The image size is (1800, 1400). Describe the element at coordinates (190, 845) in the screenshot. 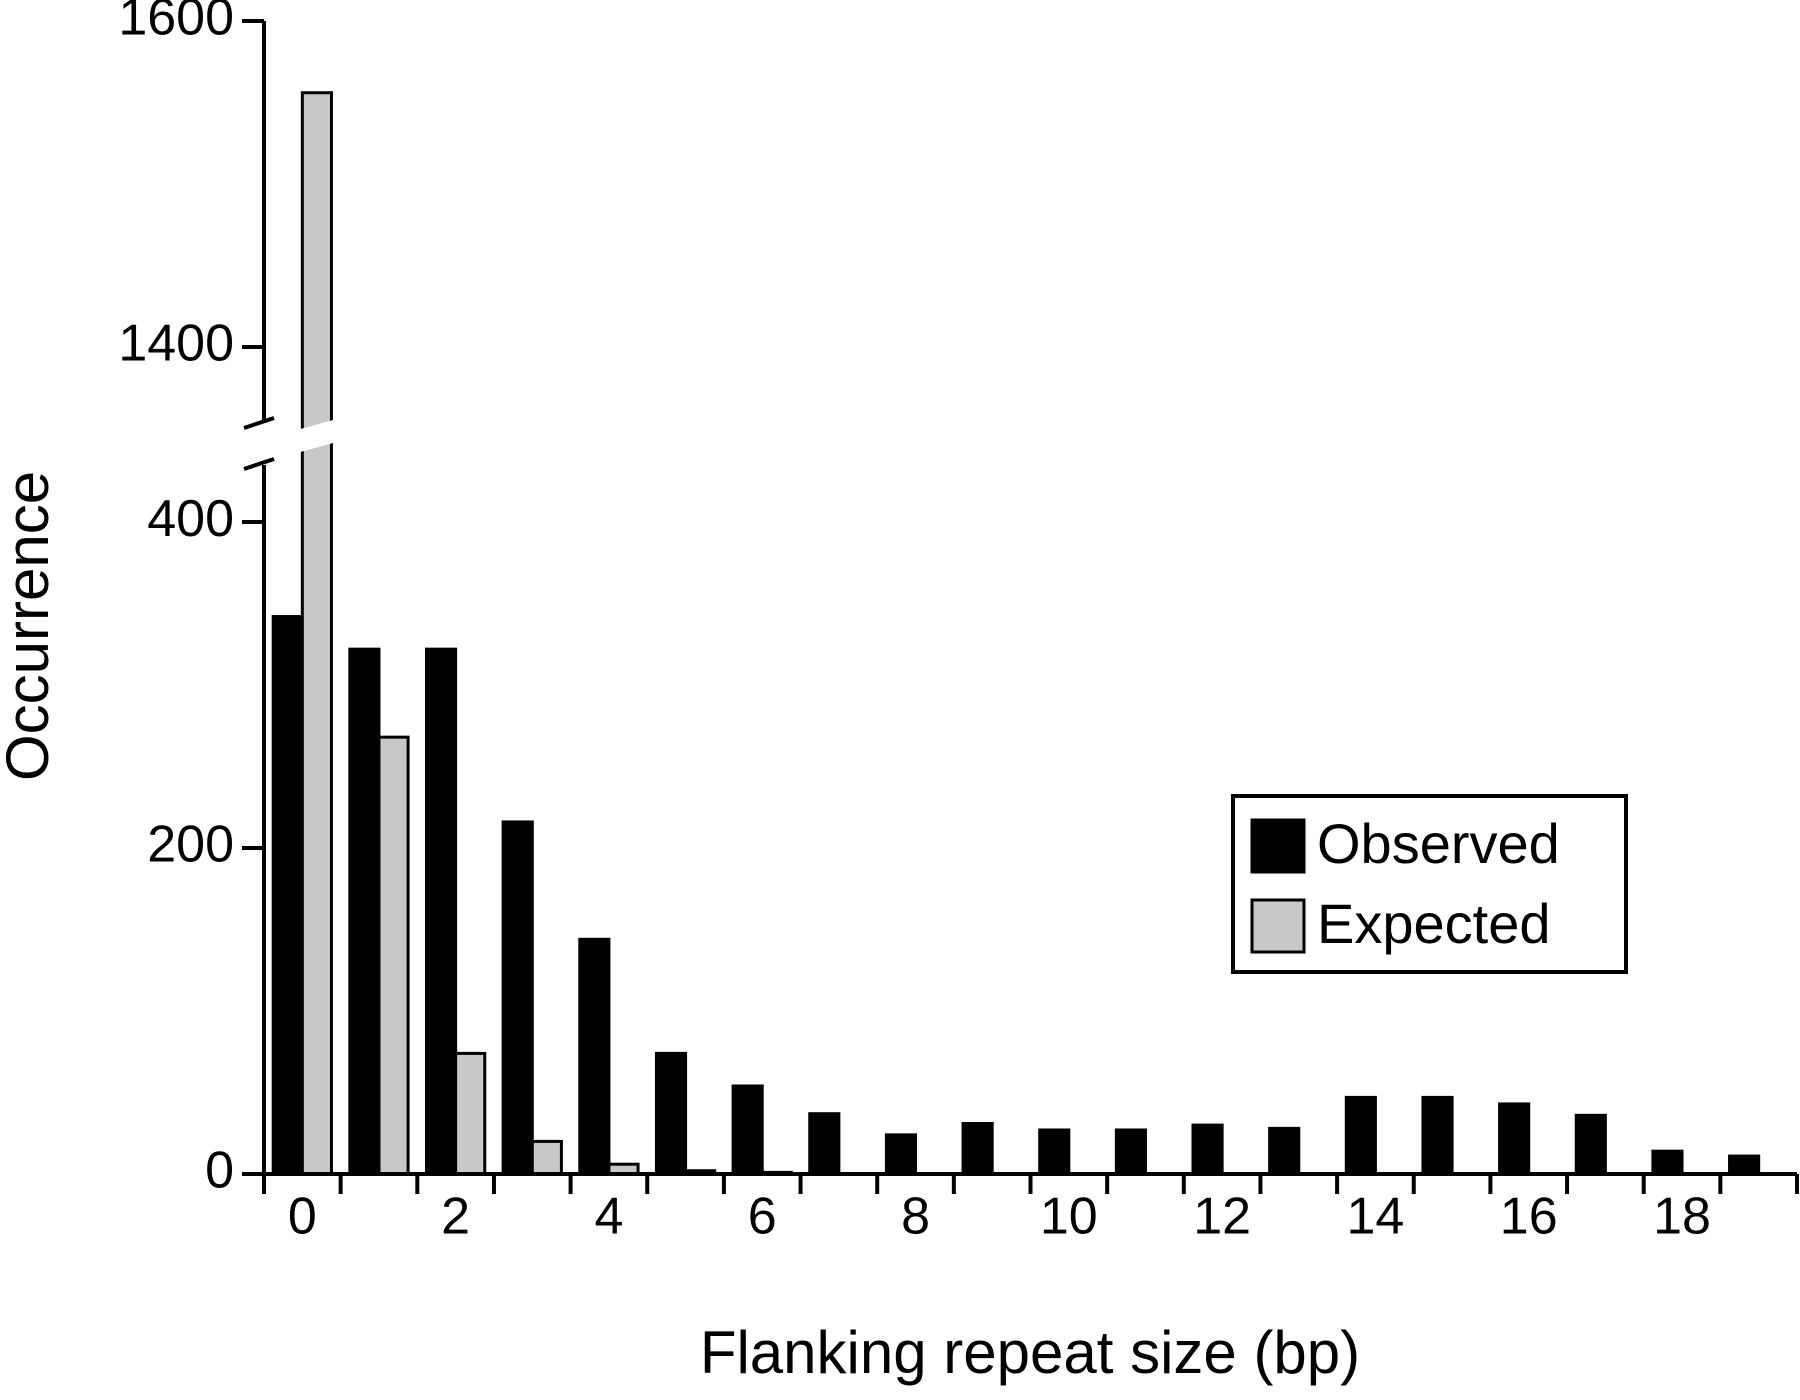

I see `y-tick-label: 200` at that location.